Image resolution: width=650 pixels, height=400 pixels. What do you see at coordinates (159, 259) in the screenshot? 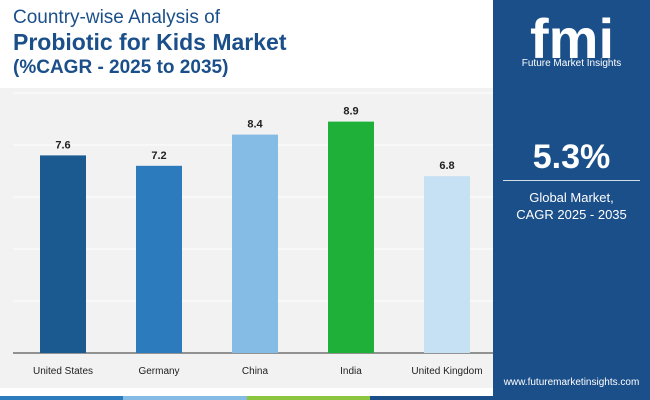
I see `bar-germany` at bounding box center [159, 259].